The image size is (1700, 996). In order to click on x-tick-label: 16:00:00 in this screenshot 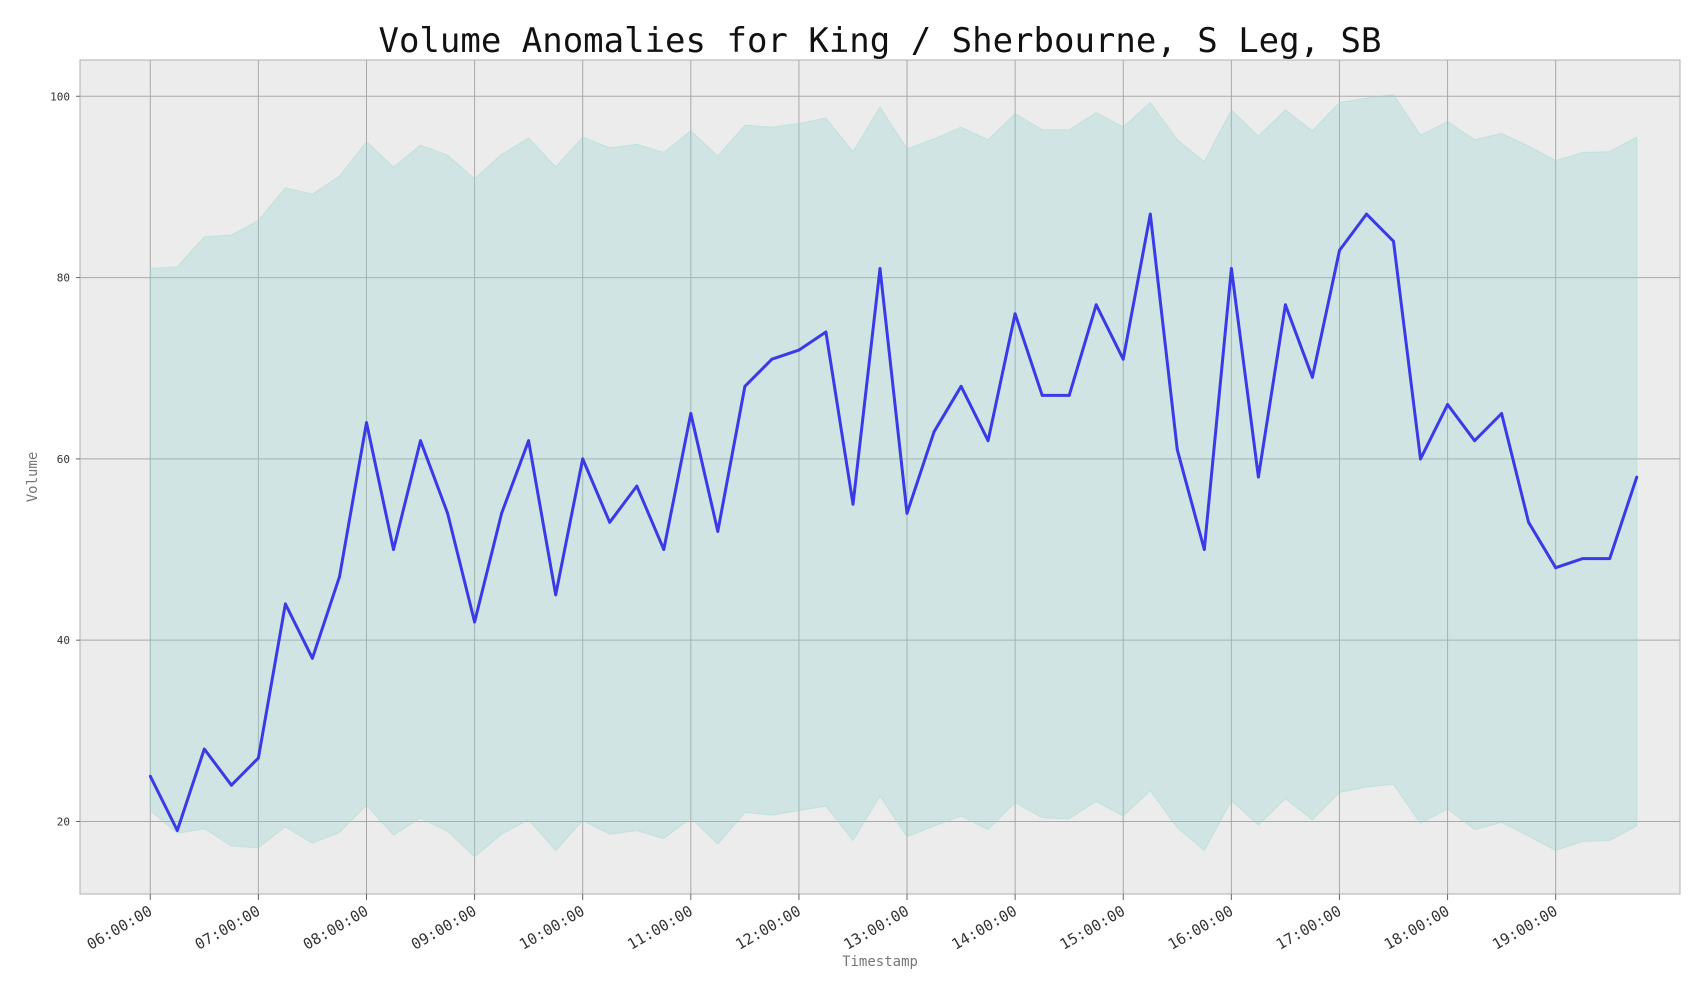, I will do `click(1201, 928)`.